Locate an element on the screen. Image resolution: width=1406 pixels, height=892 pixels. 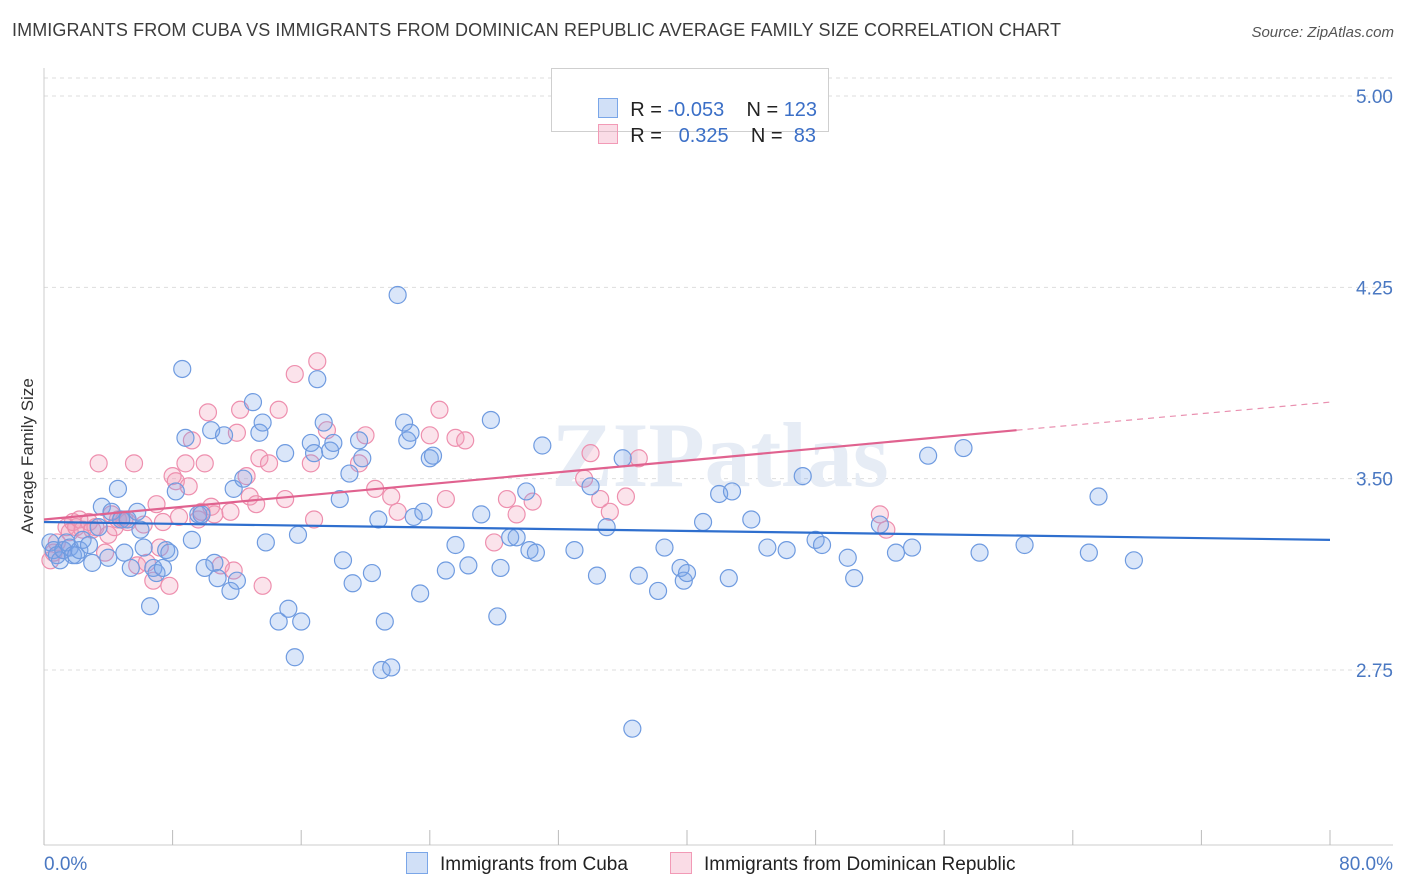
y-tick-labels: 2.75 3.50 4.25 5.00 is located at coordinates (1374, 384).